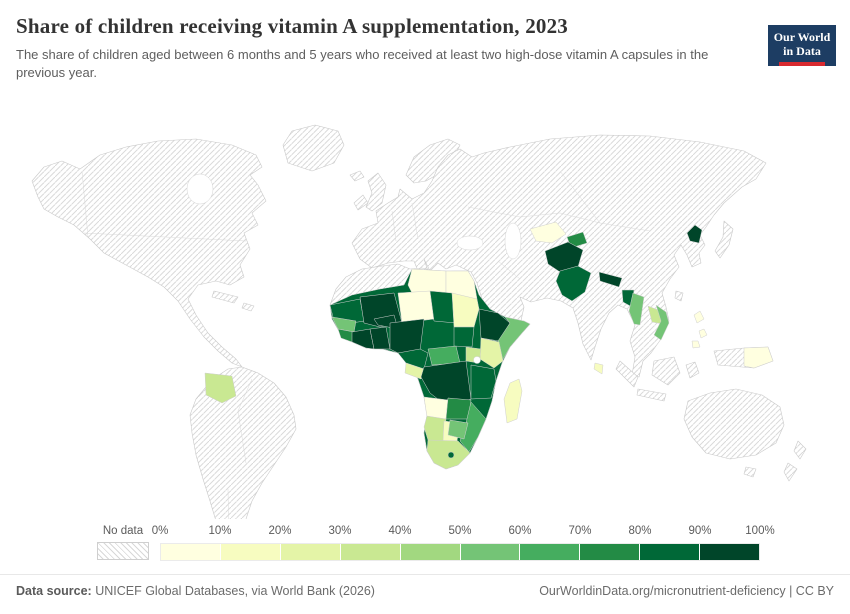 The width and height of the screenshot is (850, 614). What do you see at coordinates (758, 357) in the screenshot?
I see `country-papua-new-guinea` at bounding box center [758, 357].